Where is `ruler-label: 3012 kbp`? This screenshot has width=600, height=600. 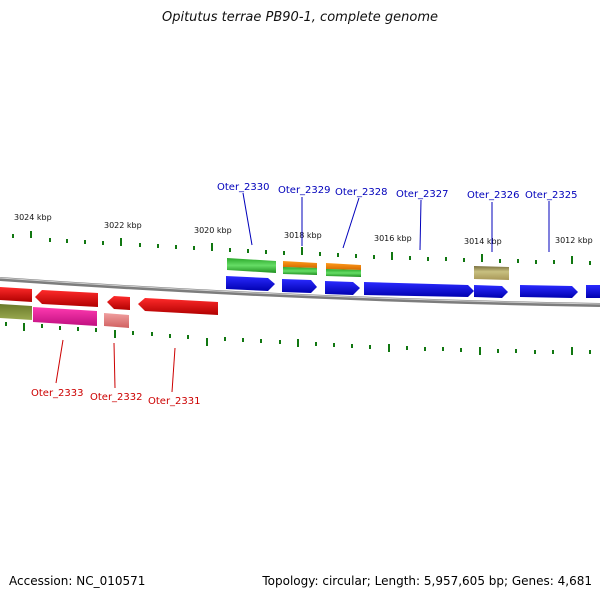
ruler-label: 3012 kbp is located at coordinates (574, 240).